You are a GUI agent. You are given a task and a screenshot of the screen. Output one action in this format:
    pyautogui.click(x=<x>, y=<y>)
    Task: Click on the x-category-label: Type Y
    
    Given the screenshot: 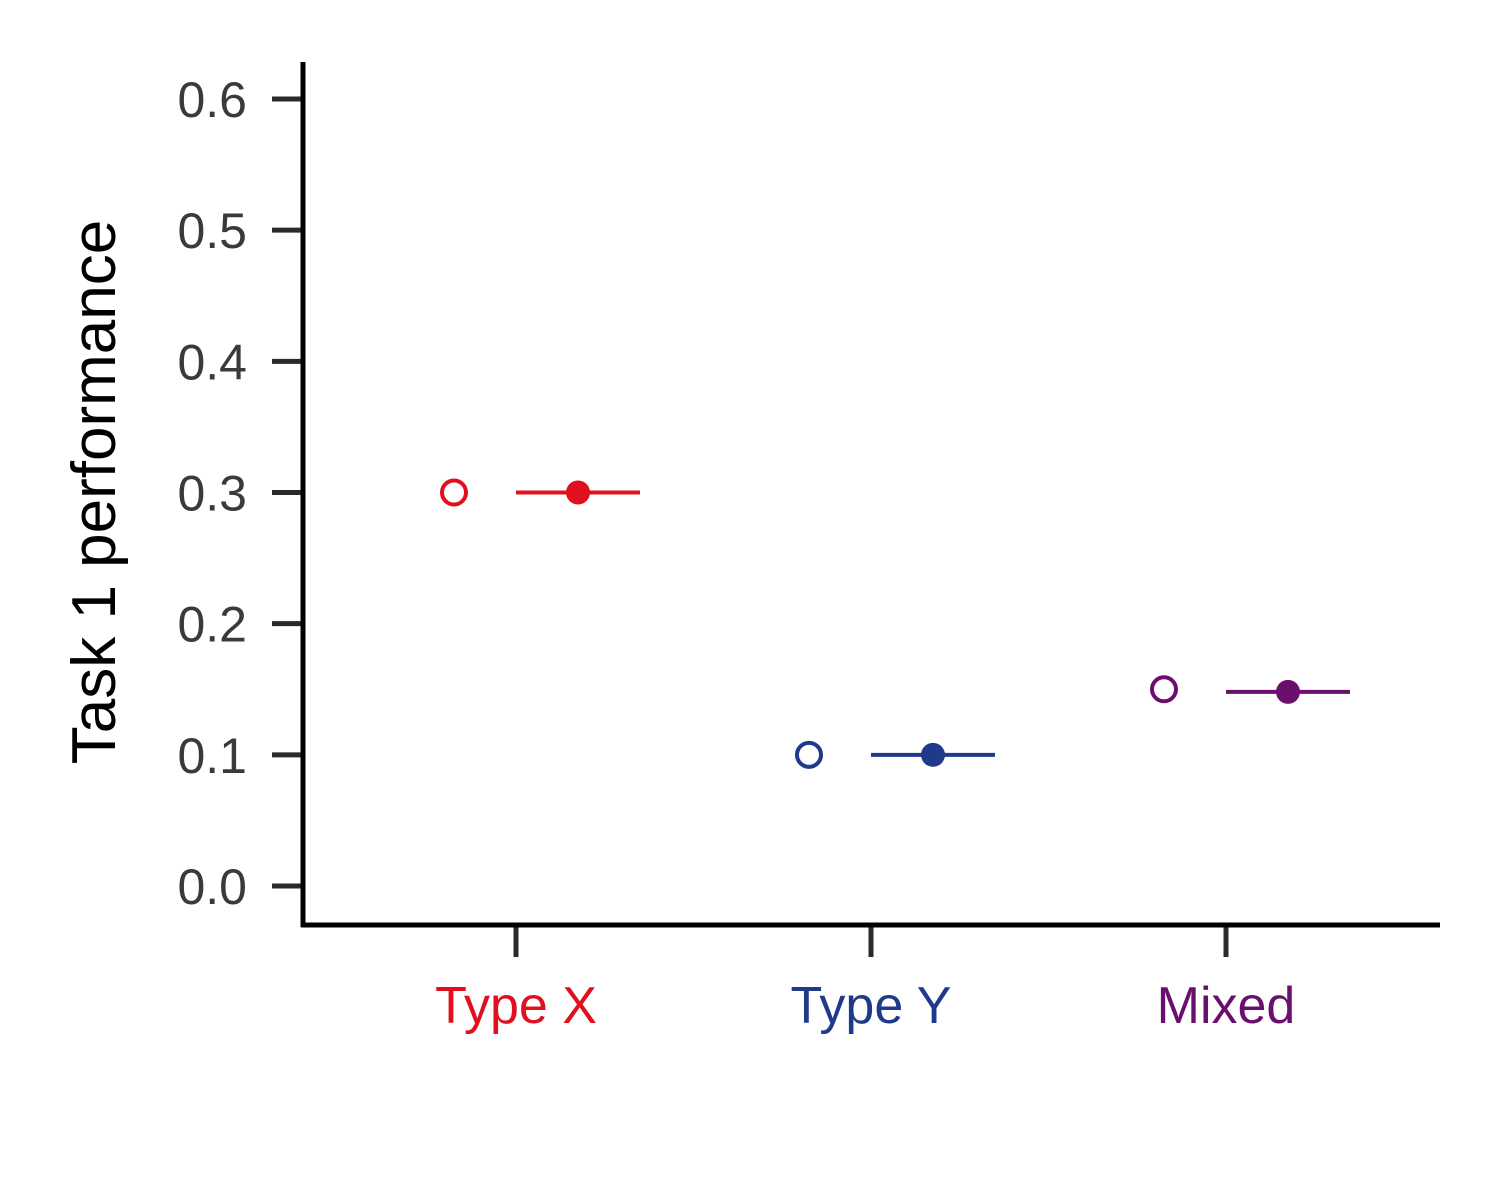 What is the action you would take?
    pyautogui.click(x=871, y=1006)
    